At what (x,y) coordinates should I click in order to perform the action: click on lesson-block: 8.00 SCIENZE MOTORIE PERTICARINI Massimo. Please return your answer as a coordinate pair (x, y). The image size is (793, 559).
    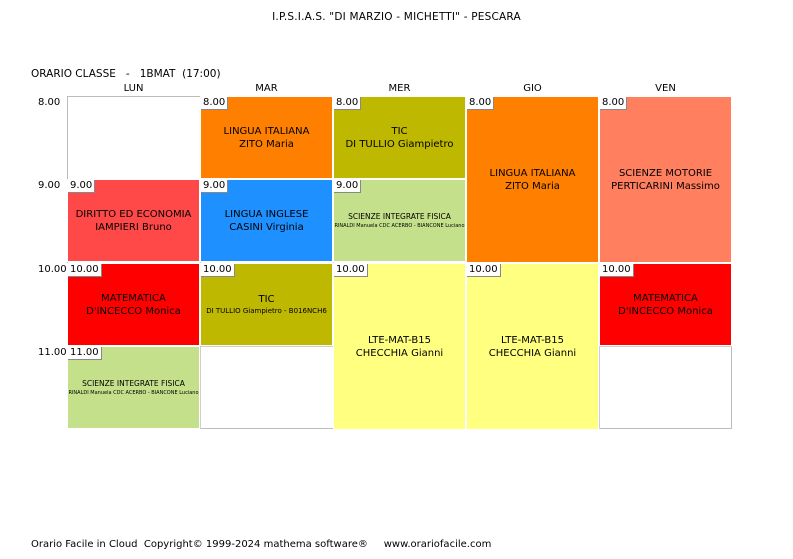
    Looking at the image, I should click on (665, 179).